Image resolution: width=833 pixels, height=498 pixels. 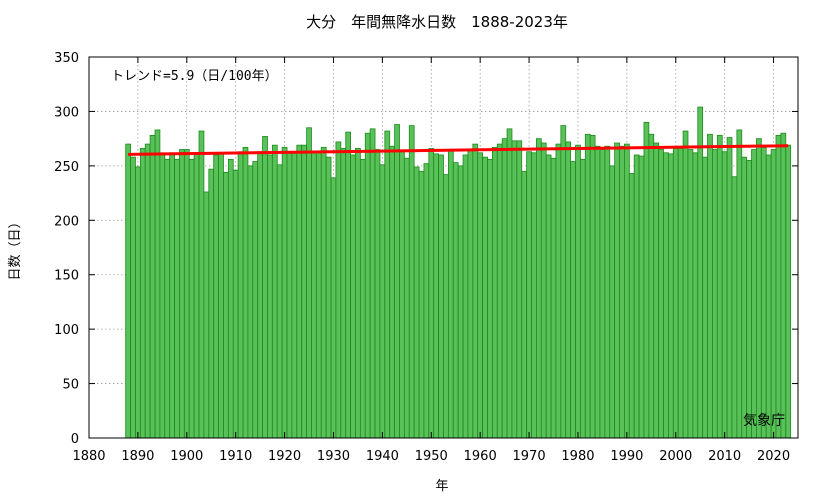 What do you see at coordinates (66, 221) in the screenshot?
I see `y-tick-label: 200` at bounding box center [66, 221].